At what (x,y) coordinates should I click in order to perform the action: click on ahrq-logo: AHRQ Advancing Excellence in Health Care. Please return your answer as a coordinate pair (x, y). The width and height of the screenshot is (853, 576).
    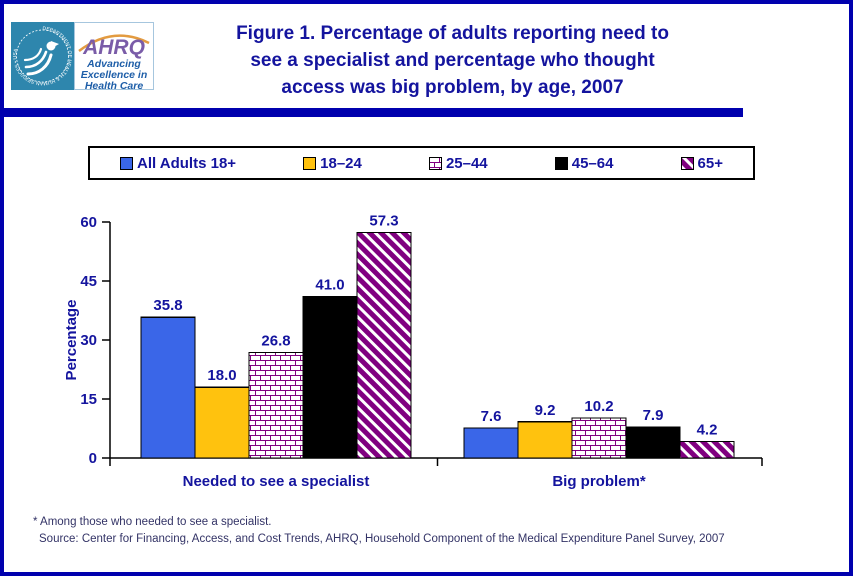
    Looking at the image, I should click on (114, 57).